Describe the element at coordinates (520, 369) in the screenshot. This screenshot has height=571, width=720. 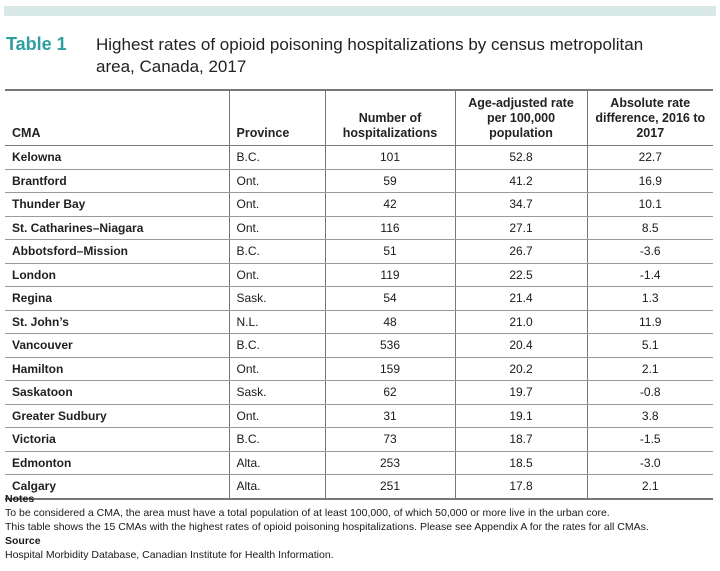
I see `cell-age-adjusted-rate: 20.2` at that location.